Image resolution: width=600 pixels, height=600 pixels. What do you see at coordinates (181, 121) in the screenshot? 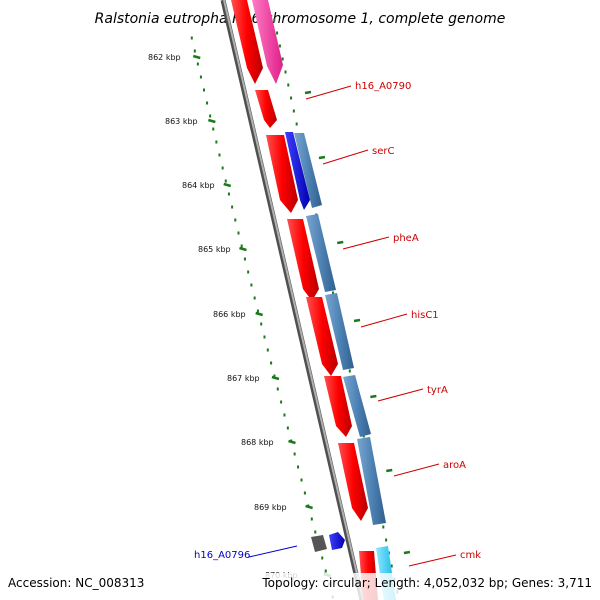
I see `ruler-label: 863 kbp` at bounding box center [181, 121].